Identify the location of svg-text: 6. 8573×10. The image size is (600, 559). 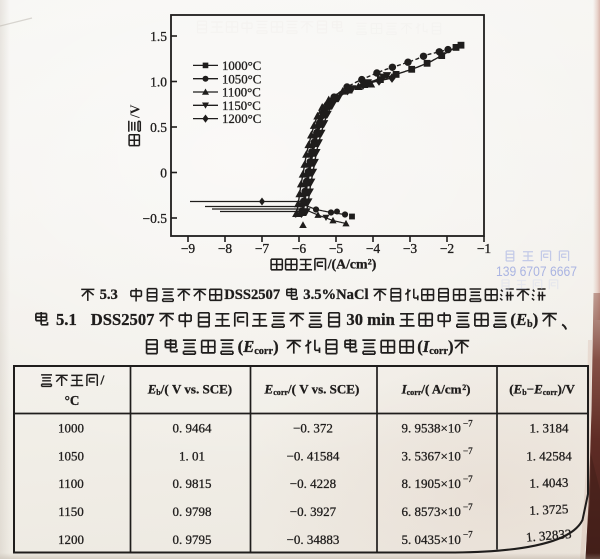
(431, 511).